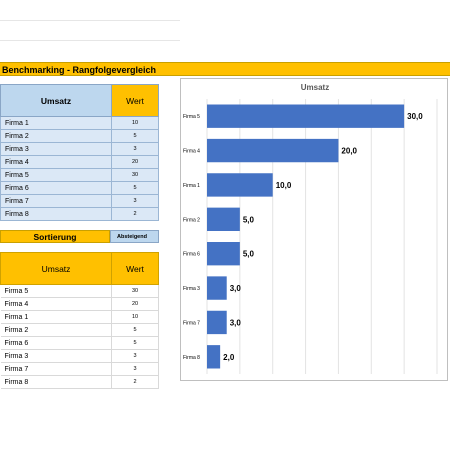  Describe the element at coordinates (191, 152) in the screenshot. I see `category-label: Firma 4` at that location.